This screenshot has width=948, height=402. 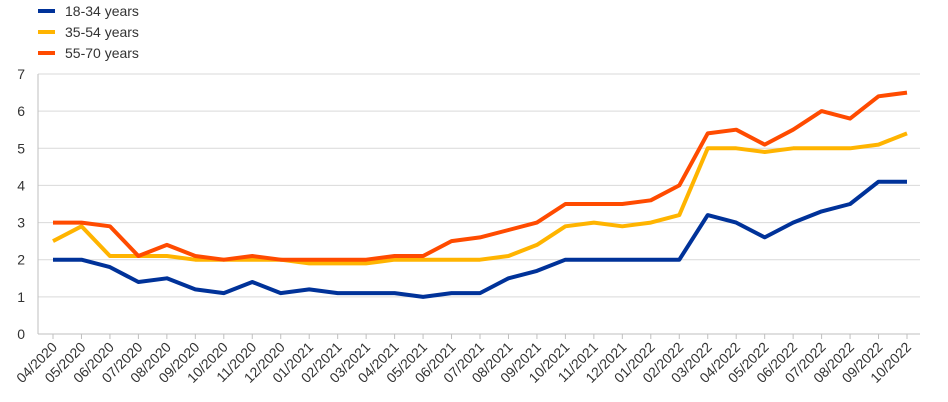 I want to click on legend-label-55-70: 55-70 years, so click(x=102, y=52).